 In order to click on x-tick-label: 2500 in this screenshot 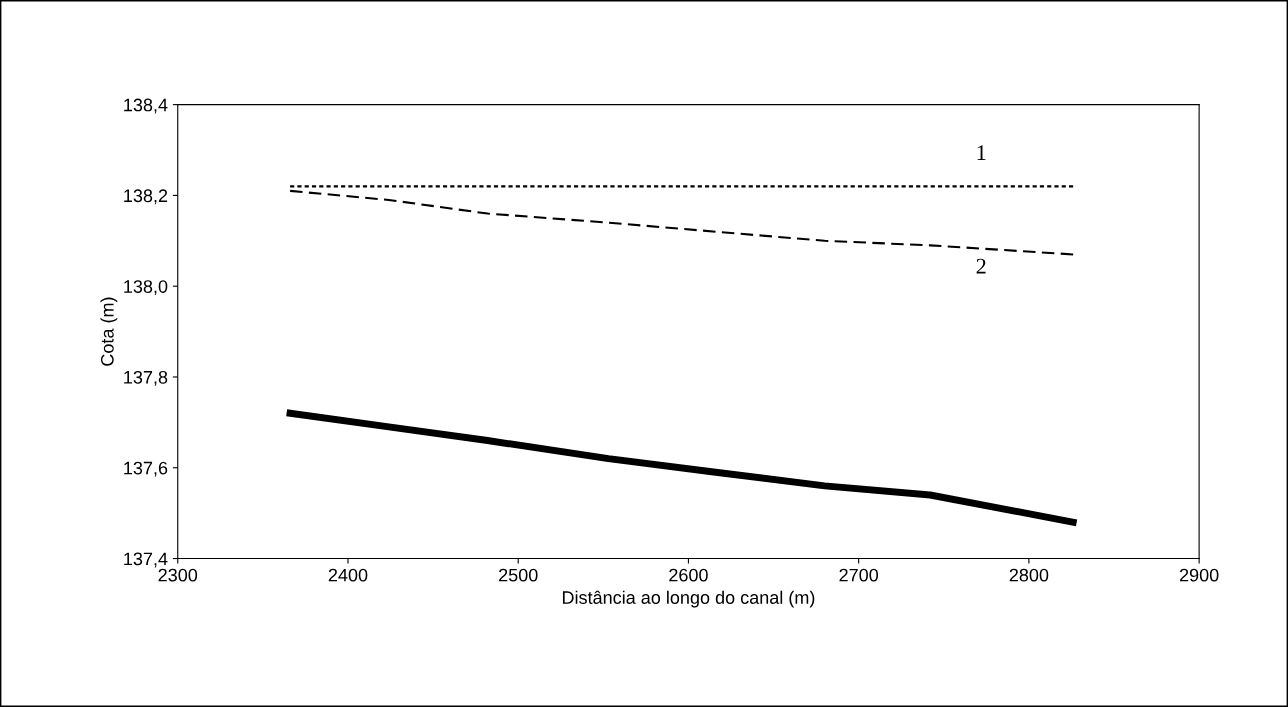, I will do `click(518, 575)`.